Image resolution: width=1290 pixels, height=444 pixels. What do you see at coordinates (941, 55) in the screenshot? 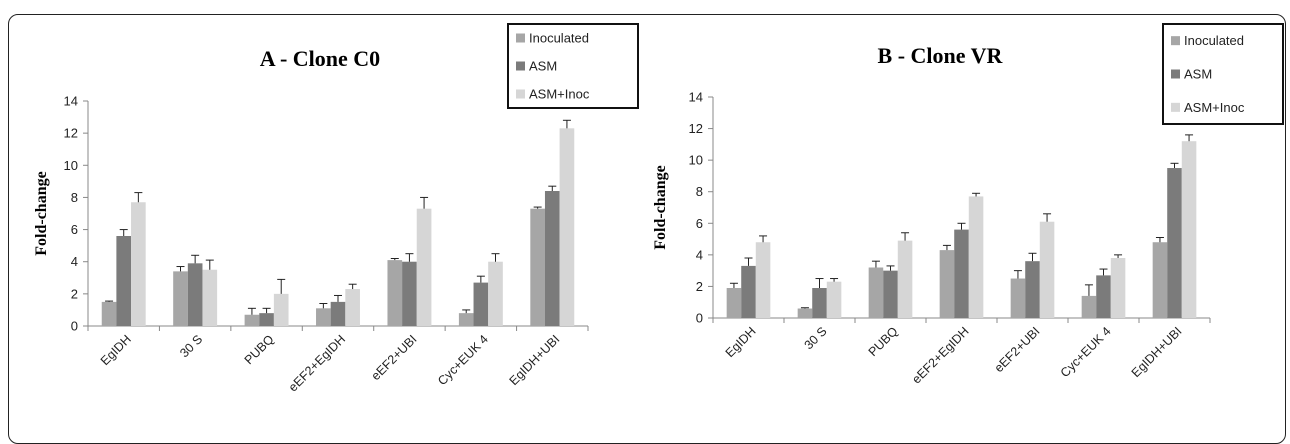
I see `chart-title: B - Clone VR` at bounding box center [941, 55].